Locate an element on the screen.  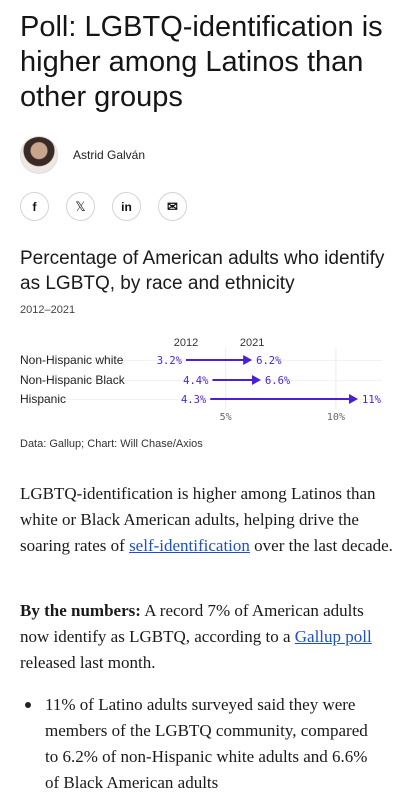
start-year-label: 2012 is located at coordinates (186, 343).